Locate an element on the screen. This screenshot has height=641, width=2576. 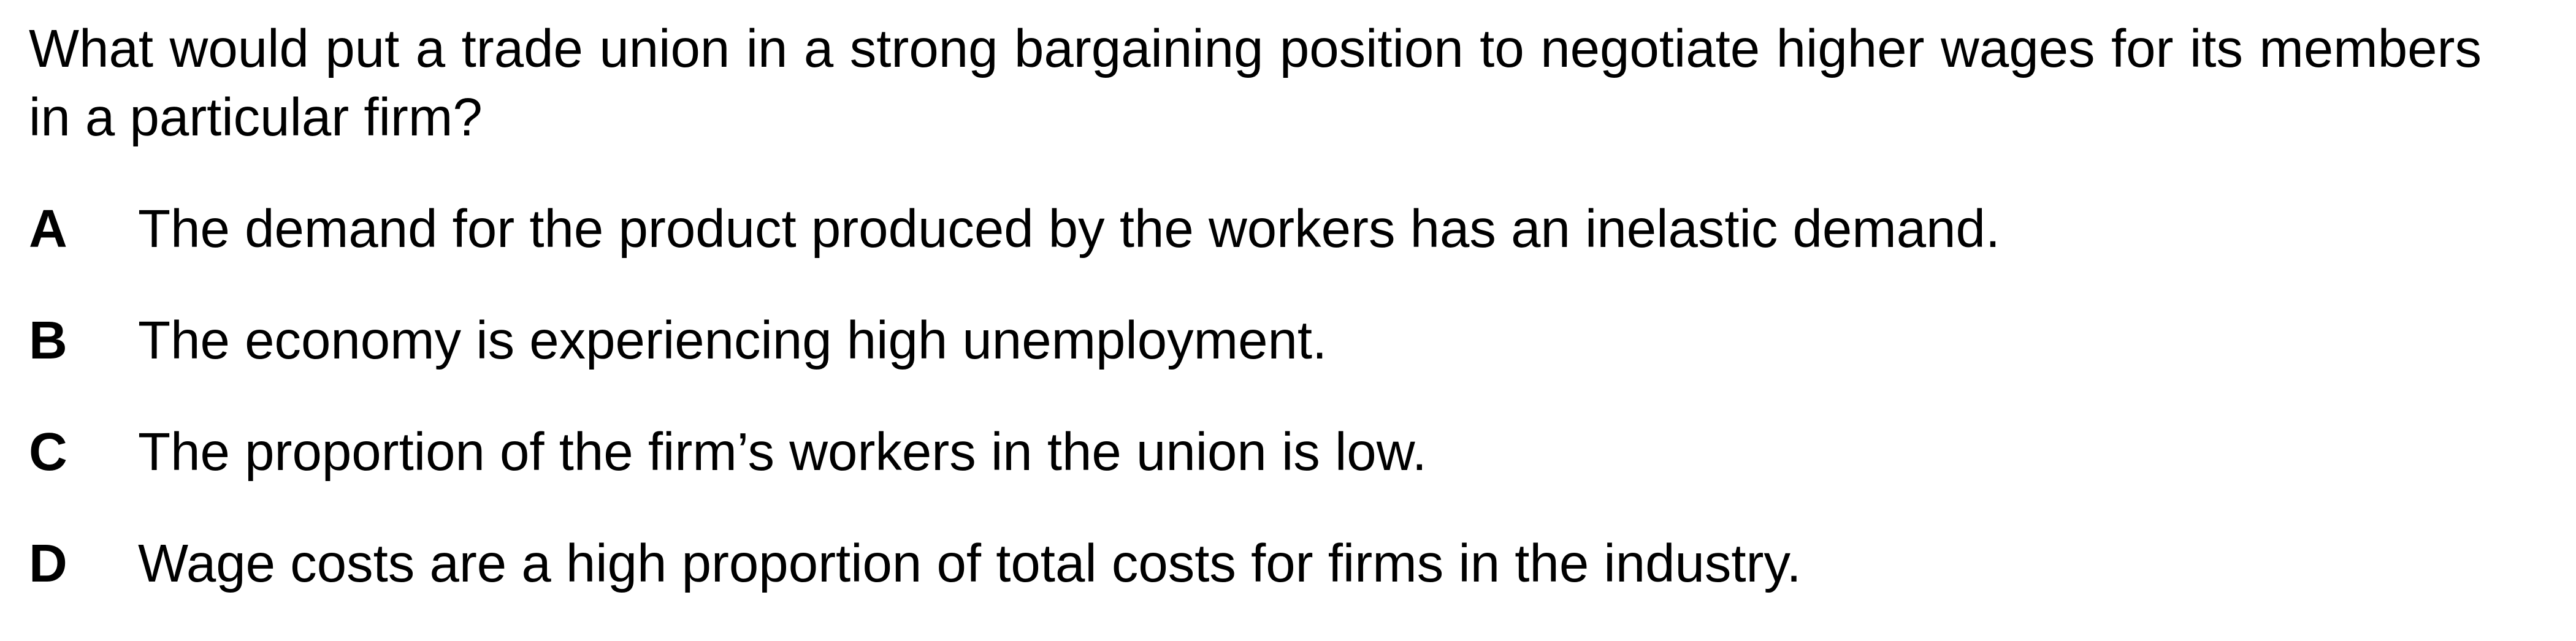
option-letter: A is located at coordinates (48, 229).